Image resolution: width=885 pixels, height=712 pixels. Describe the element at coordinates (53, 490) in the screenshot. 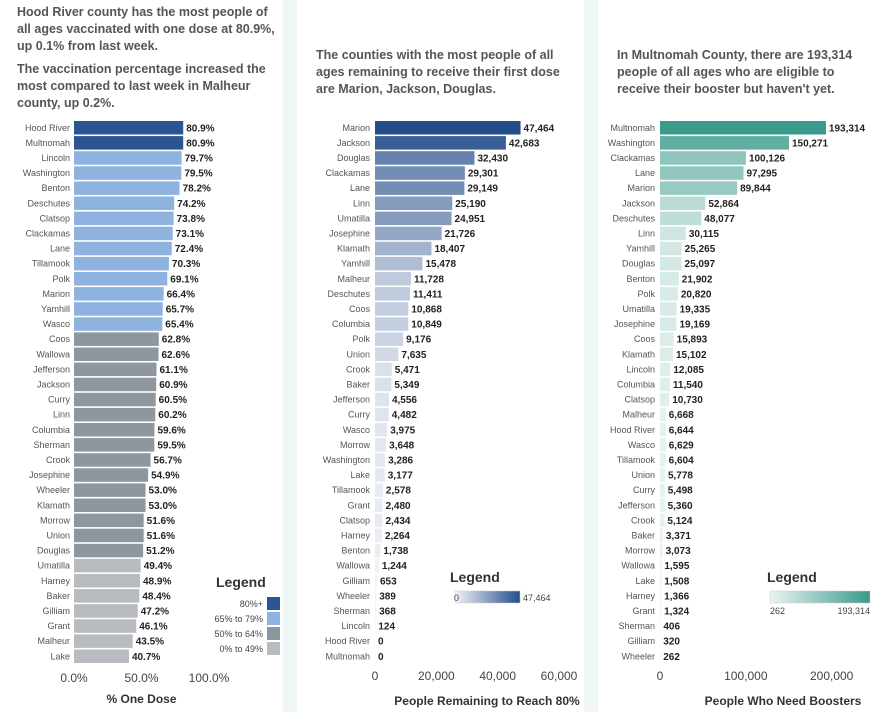

I see `category-label: Wheeler` at that location.